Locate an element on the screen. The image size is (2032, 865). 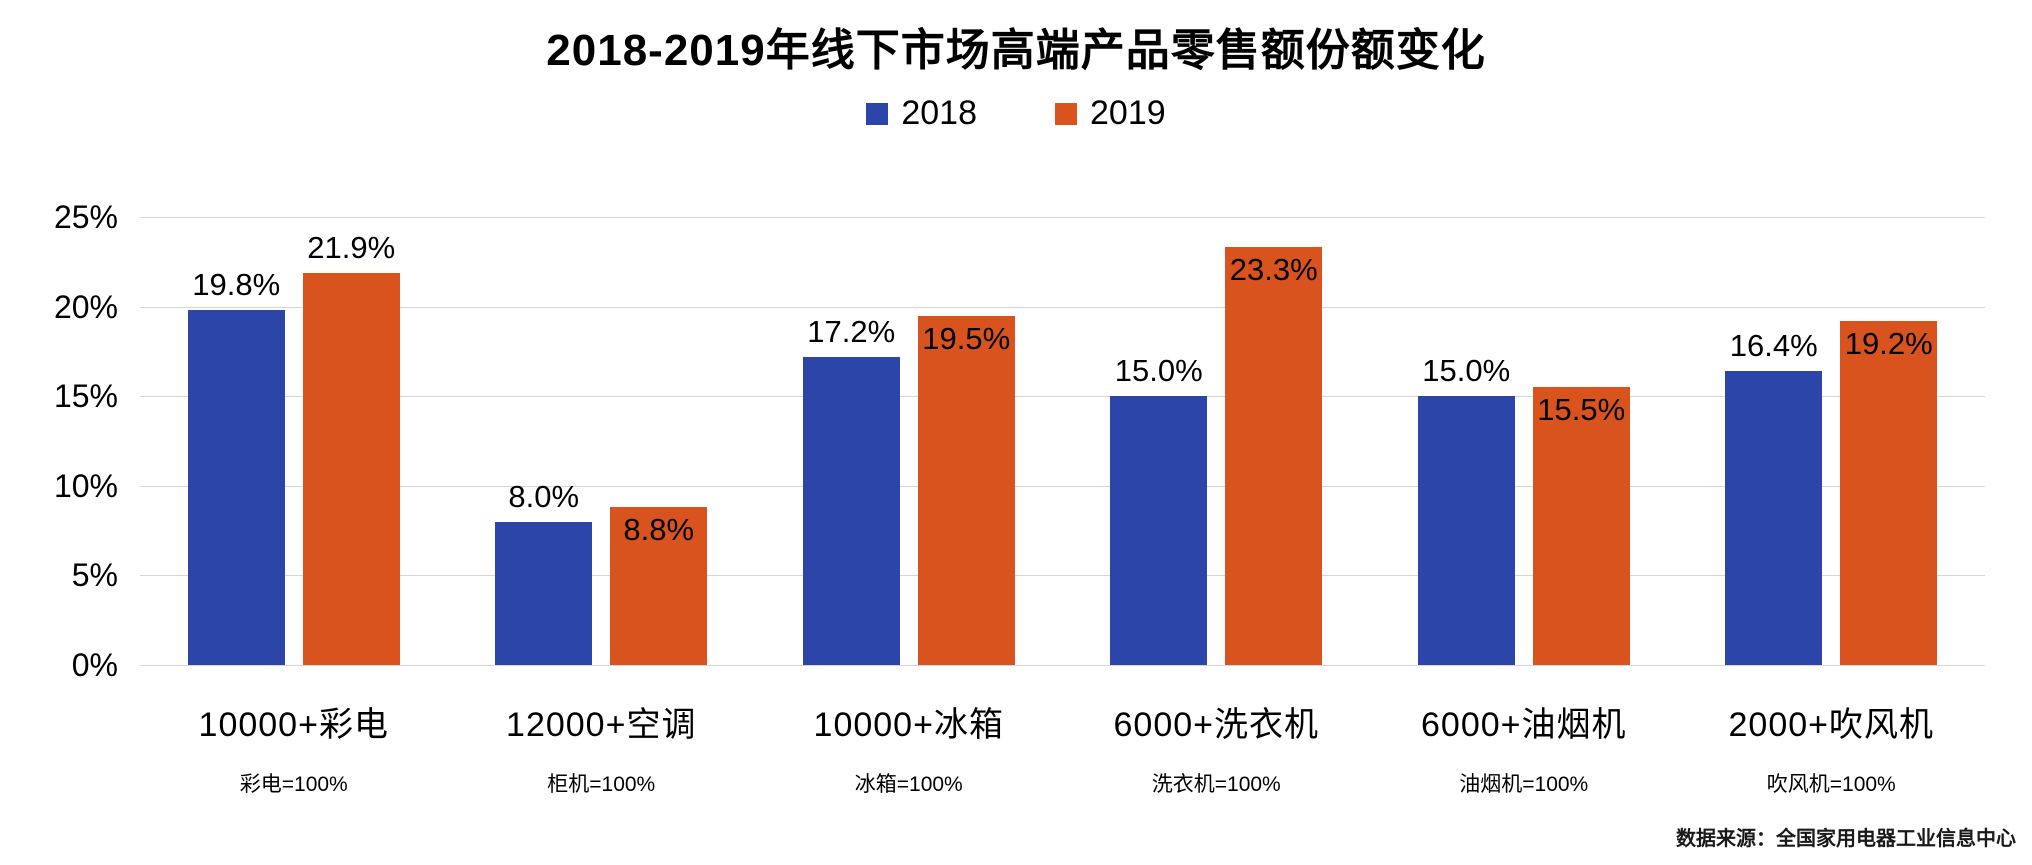
bar-value-label: 16.4% is located at coordinates (1773, 346).